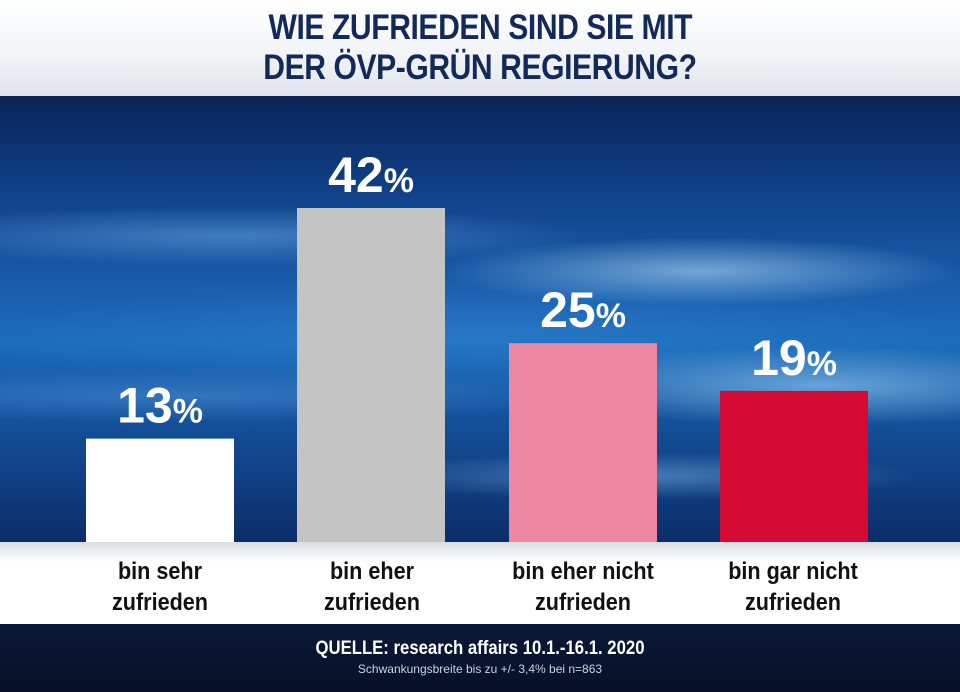 The image size is (960, 692). I want to click on category-label-2: bin eher zufrieden, so click(372, 587).